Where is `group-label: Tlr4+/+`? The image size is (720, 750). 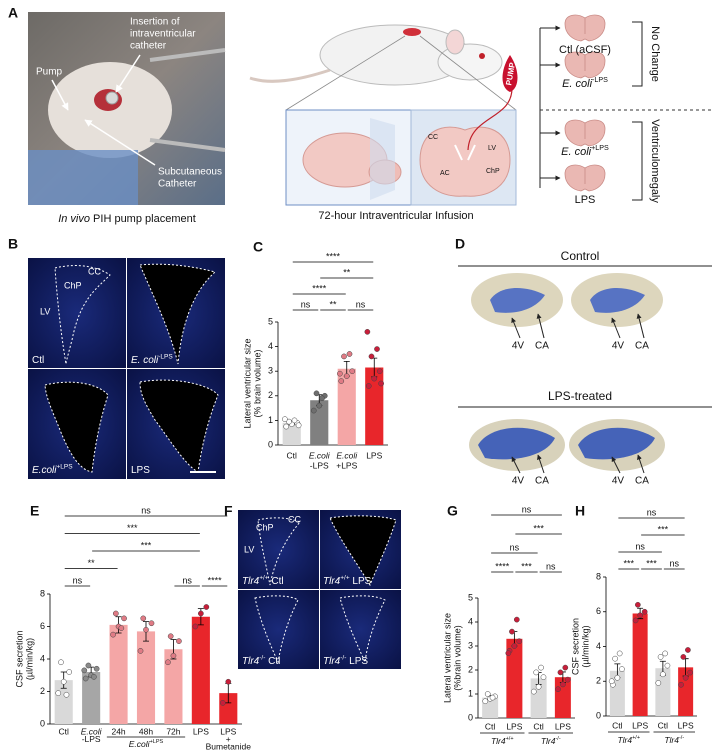
group-label: Tlr4+/+ is located at coordinates (628, 740).